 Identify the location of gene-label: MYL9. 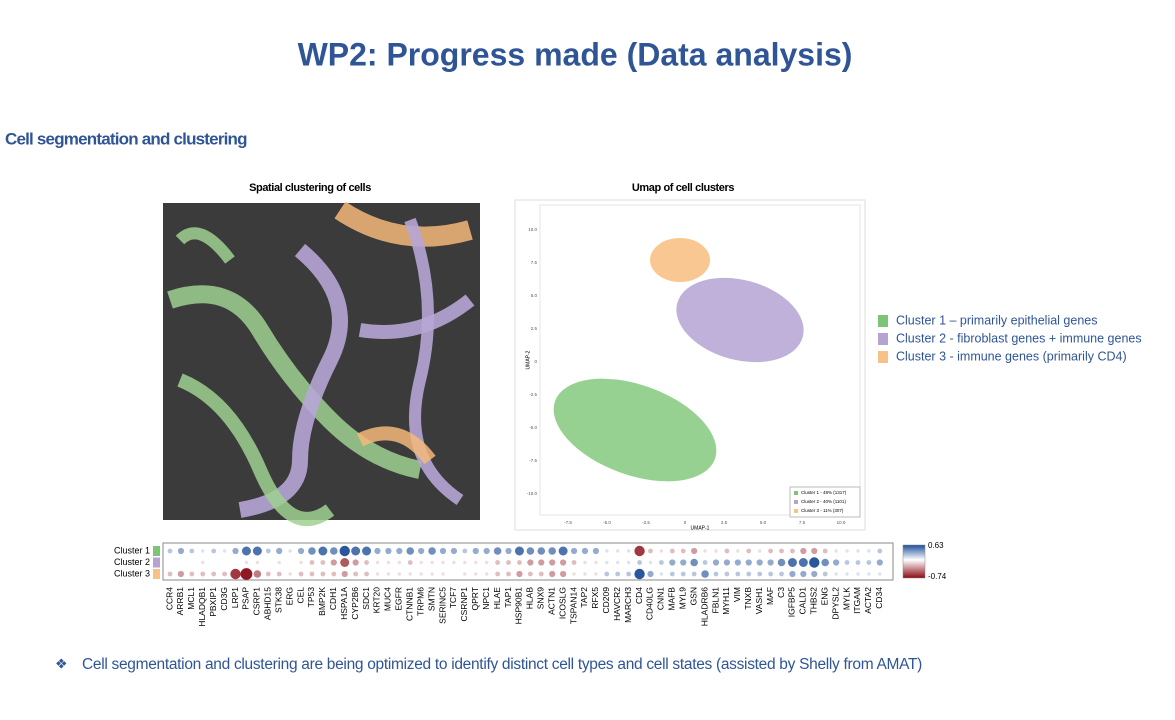
(682, 598).